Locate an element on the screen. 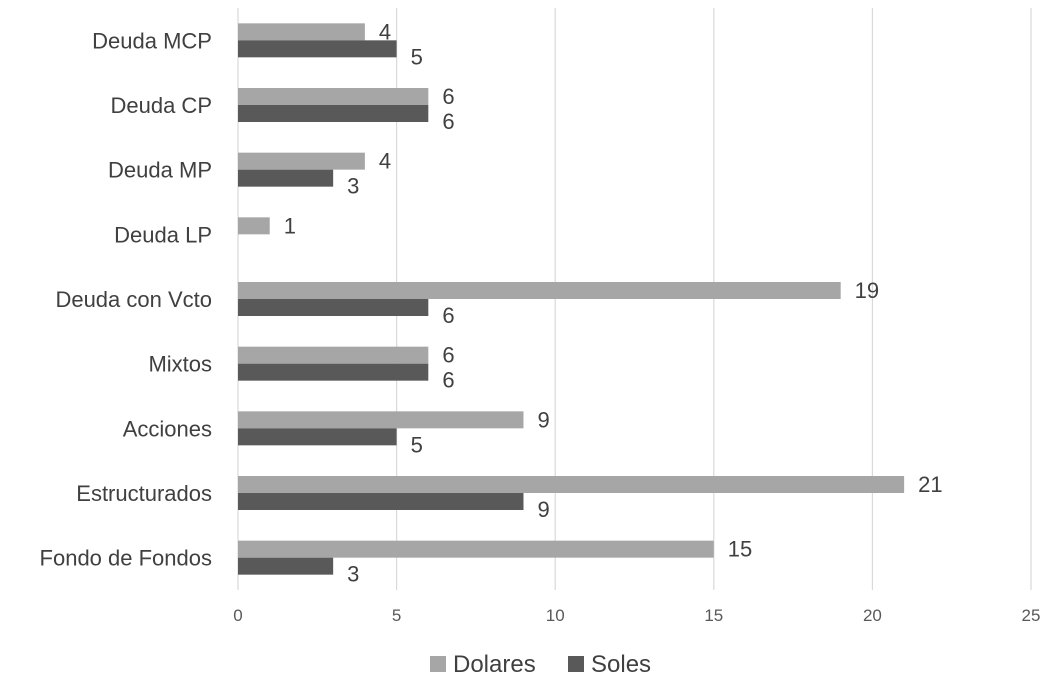 This screenshot has width=1057, height=681. data-label: 19 is located at coordinates (867, 290).